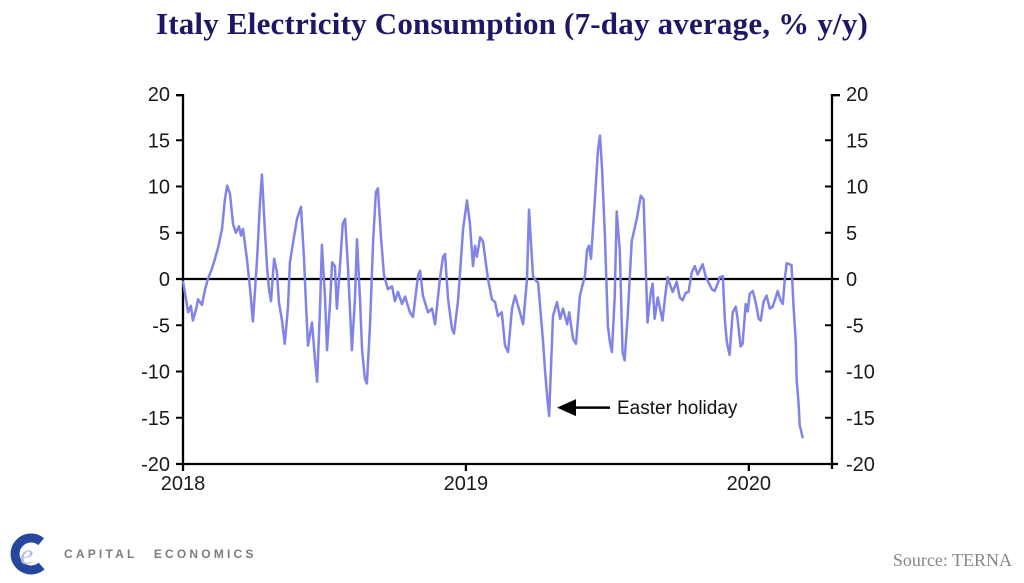 This screenshot has width=1024, height=583. I want to click on arrow-left-icon, so click(567, 408).